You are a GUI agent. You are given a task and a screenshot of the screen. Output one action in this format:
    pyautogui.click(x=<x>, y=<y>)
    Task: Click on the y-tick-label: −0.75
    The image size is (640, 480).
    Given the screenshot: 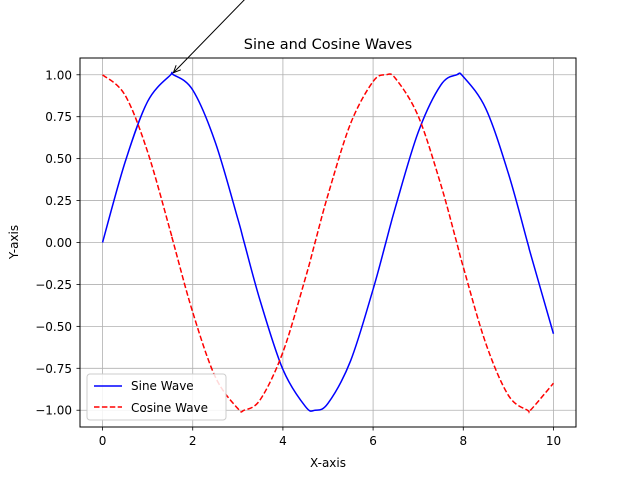 What is the action you would take?
    pyautogui.click(x=53, y=369)
    